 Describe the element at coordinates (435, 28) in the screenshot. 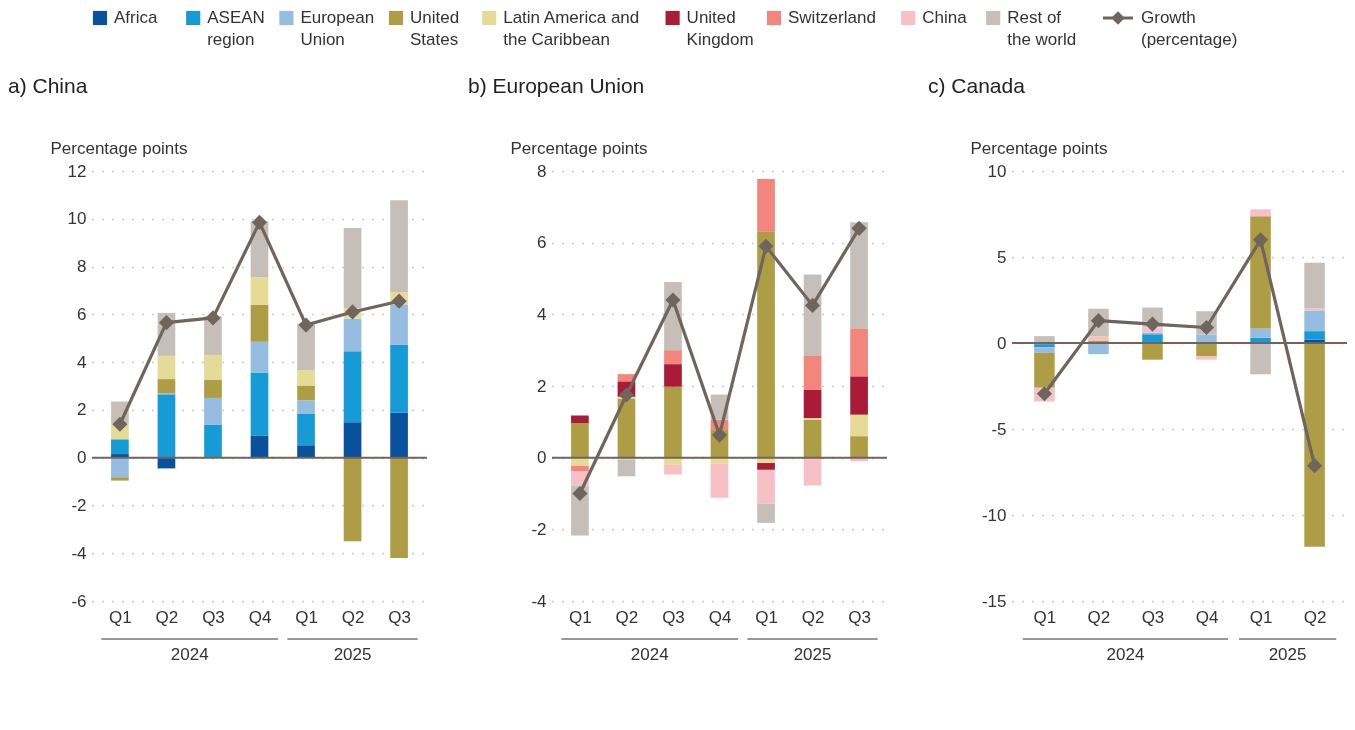

I see `legend-label: United States` at that location.